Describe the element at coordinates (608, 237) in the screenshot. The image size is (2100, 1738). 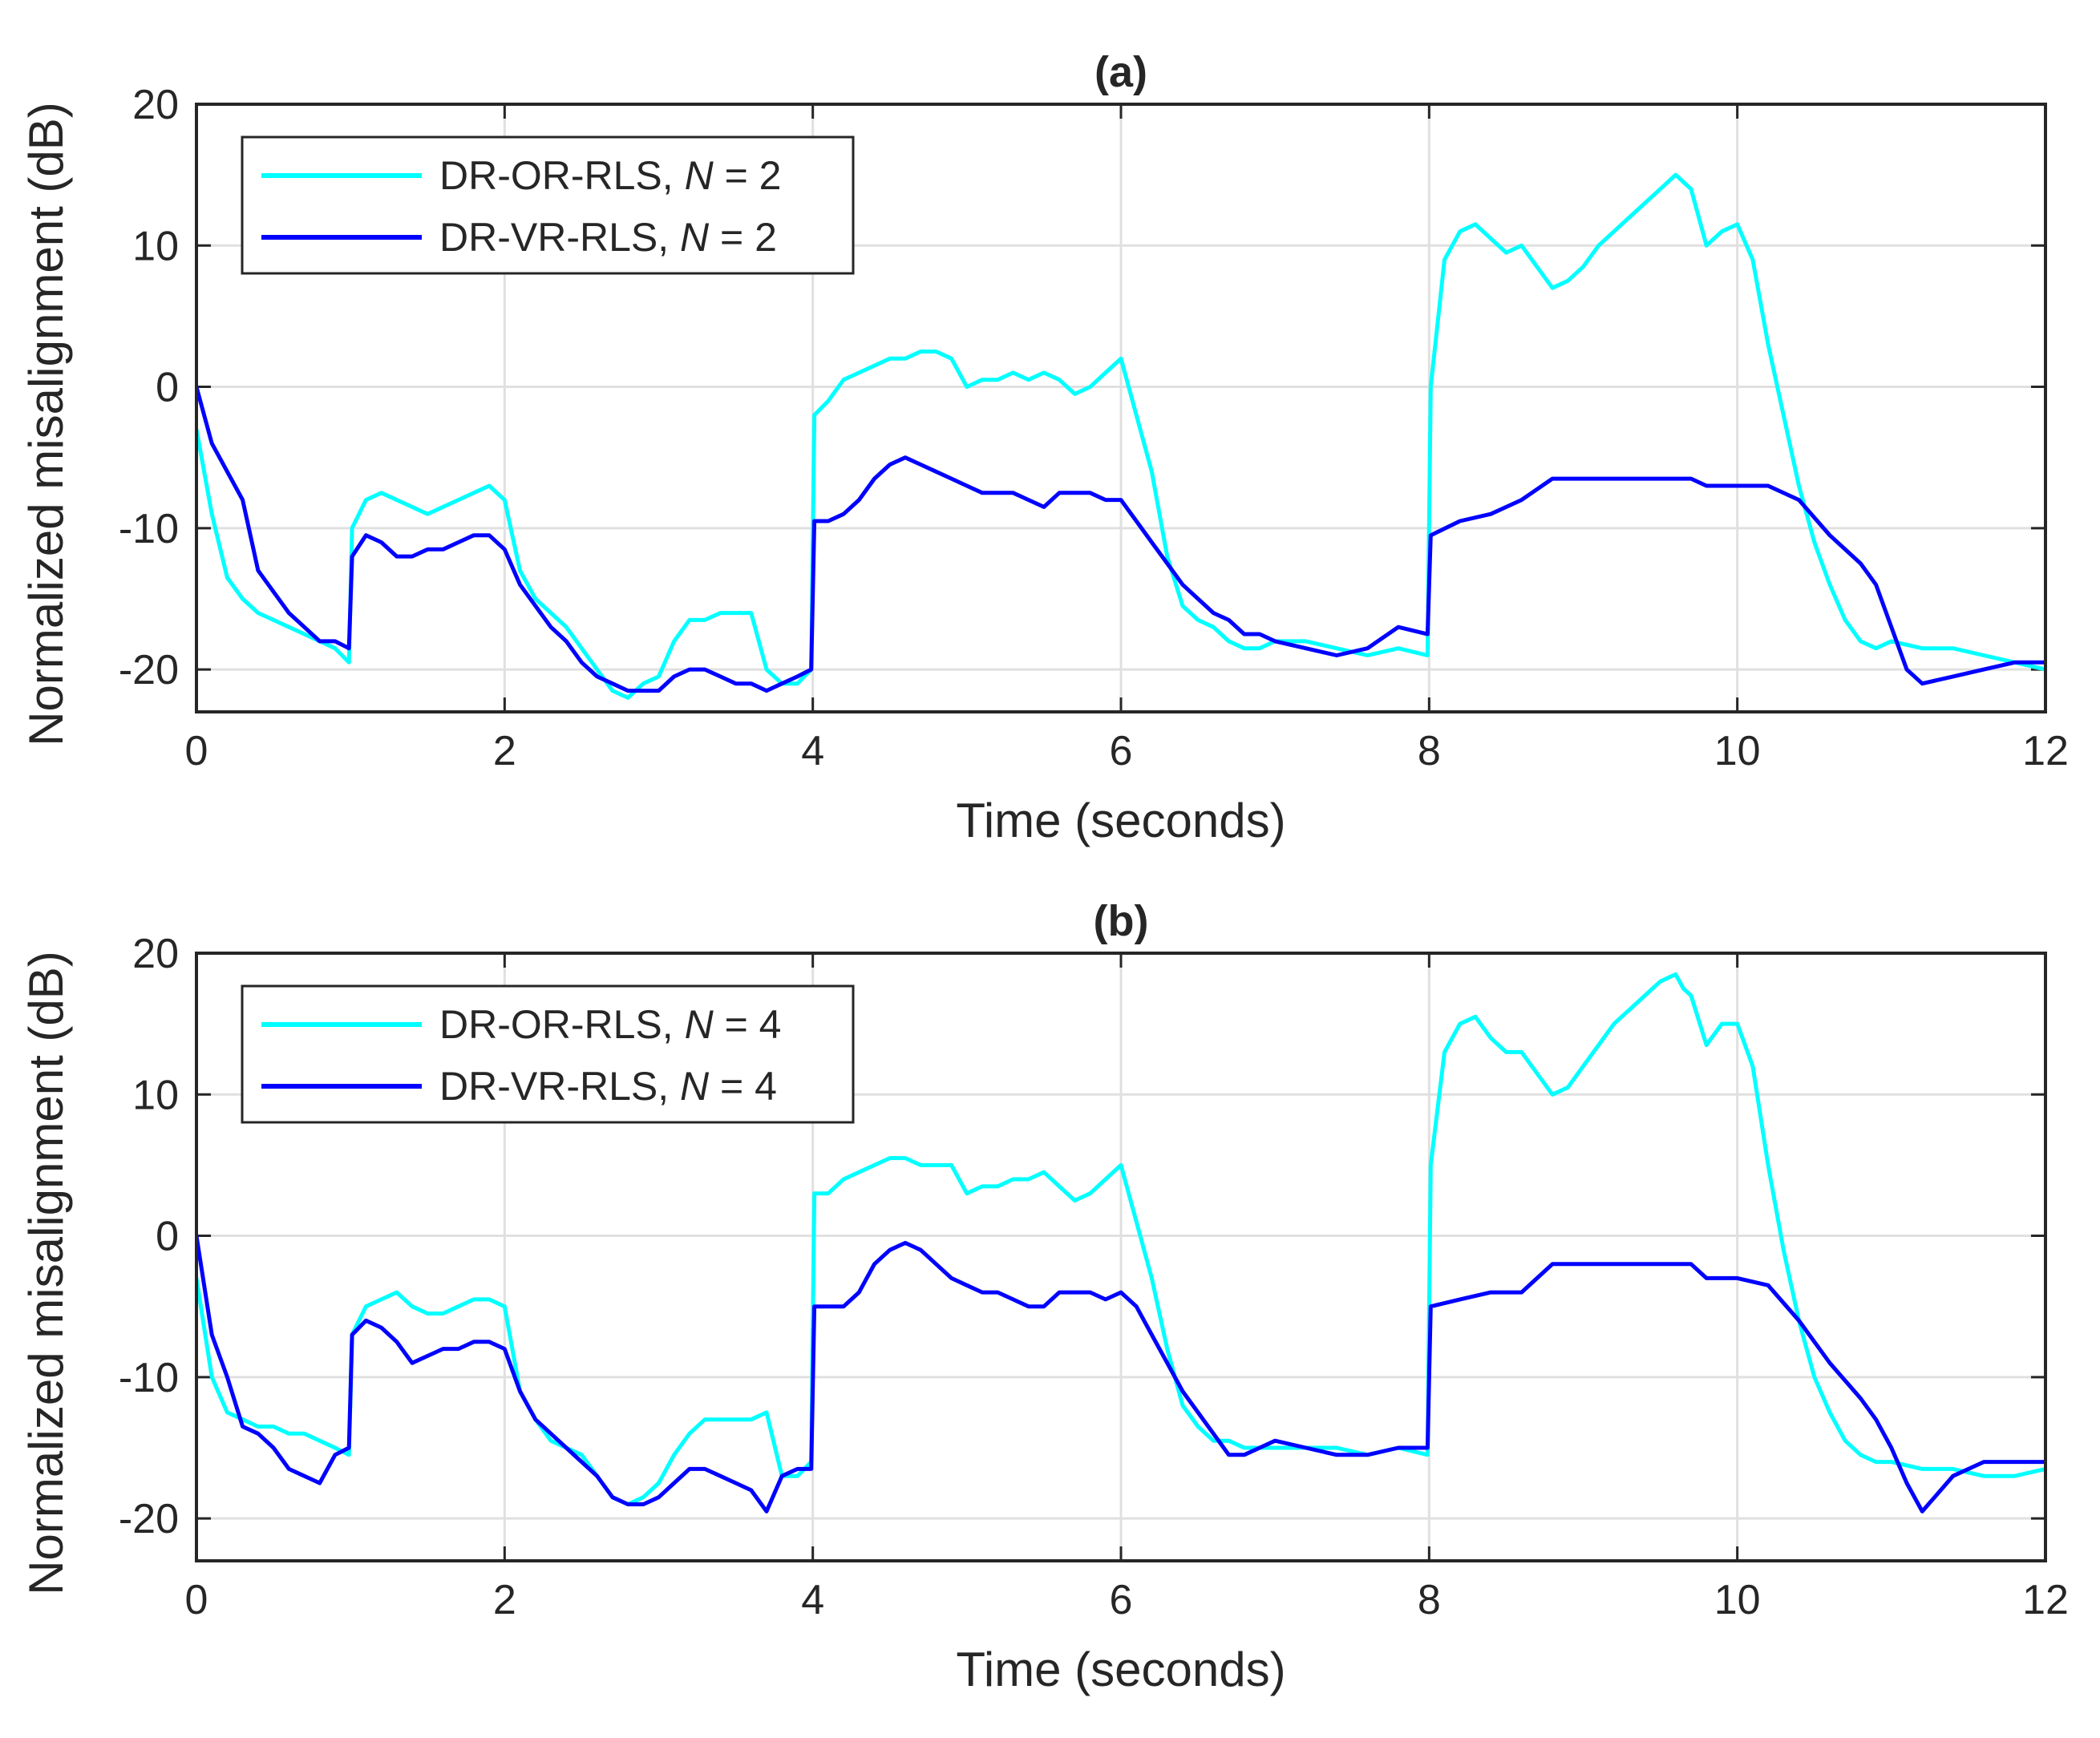
I see `legend-label: DR-VR-RLS, N = 2` at that location.